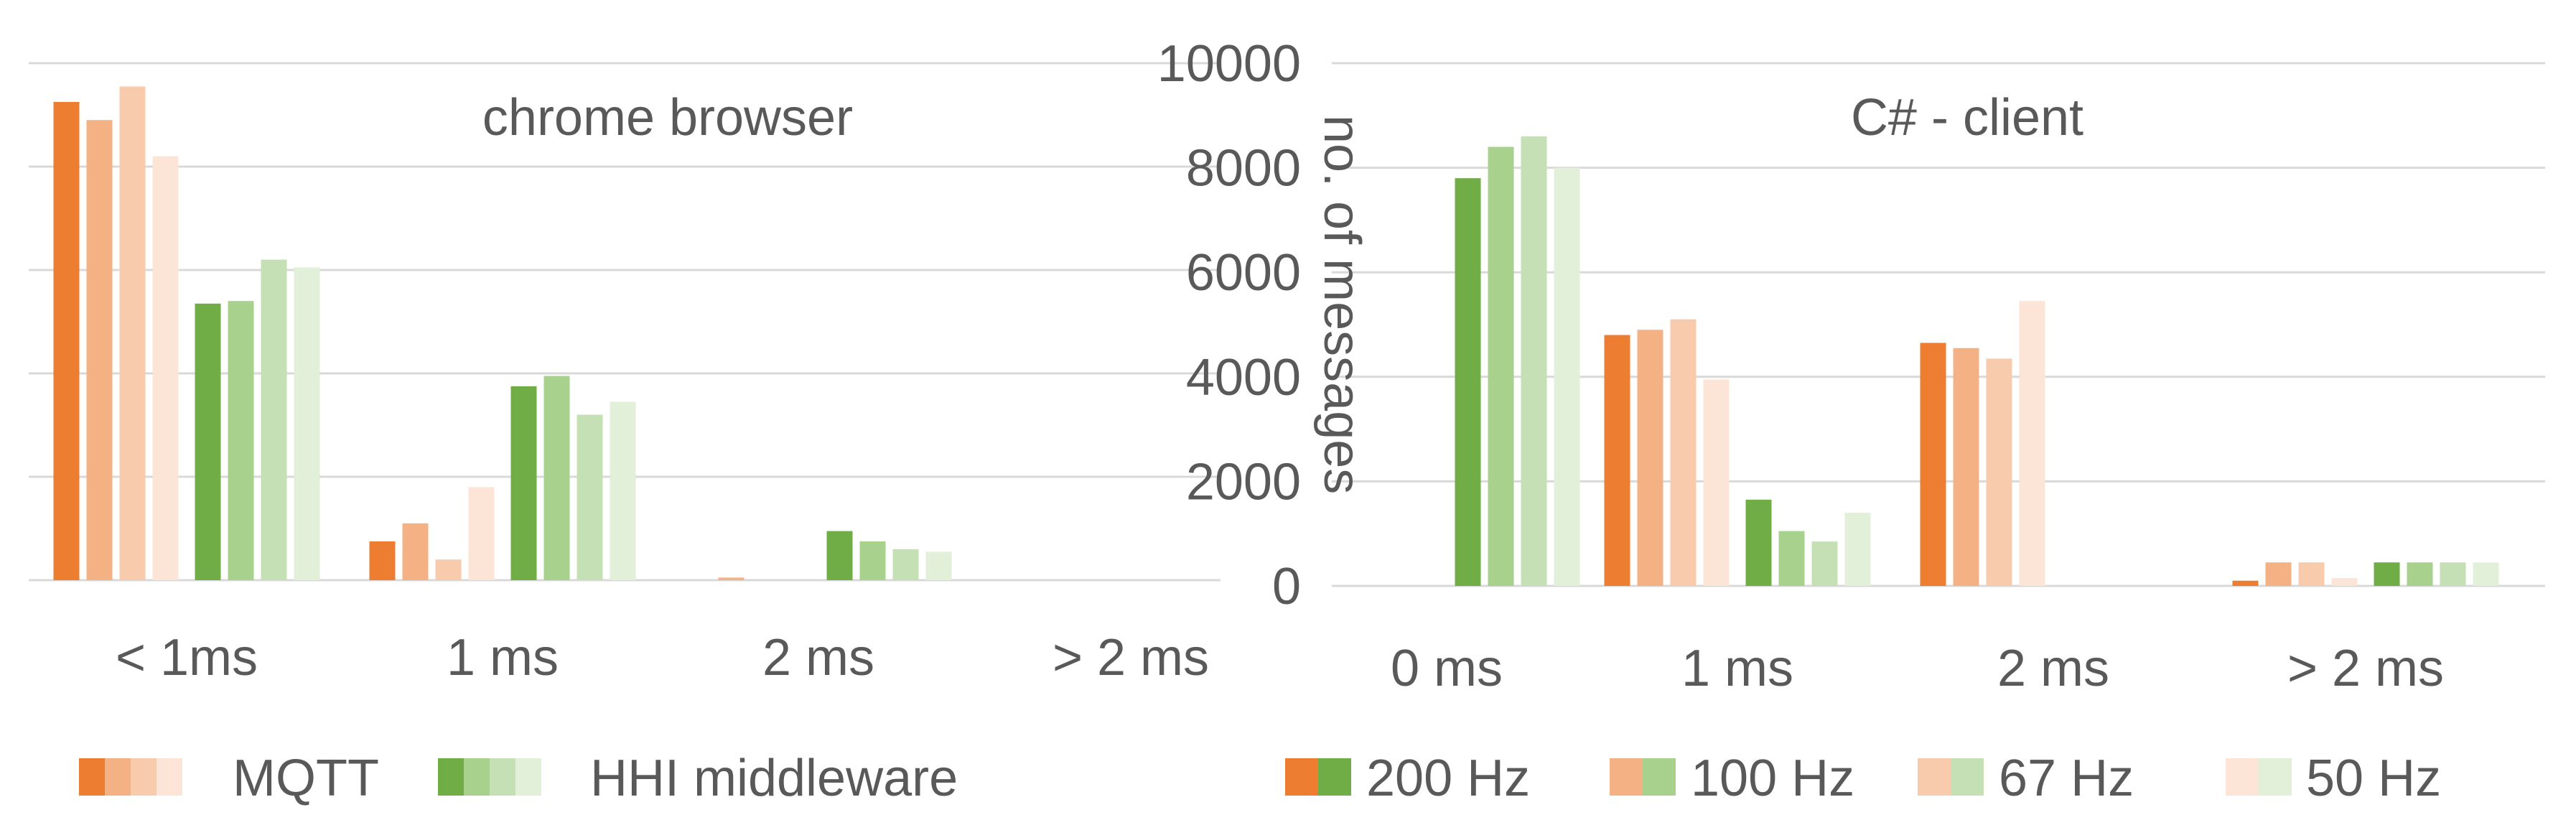 This screenshot has height=820, width=2576. I want to click on legend-mqtt-label: MQTT, so click(306, 778).